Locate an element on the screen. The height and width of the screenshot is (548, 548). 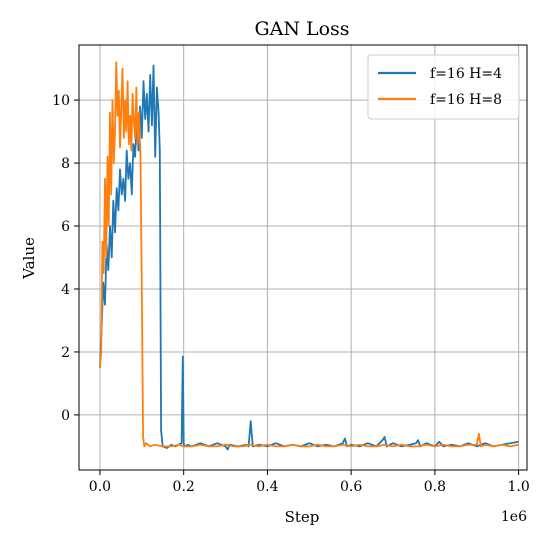
legend: f=16 H=4 f=16 H=8 is located at coordinates (443, 87).